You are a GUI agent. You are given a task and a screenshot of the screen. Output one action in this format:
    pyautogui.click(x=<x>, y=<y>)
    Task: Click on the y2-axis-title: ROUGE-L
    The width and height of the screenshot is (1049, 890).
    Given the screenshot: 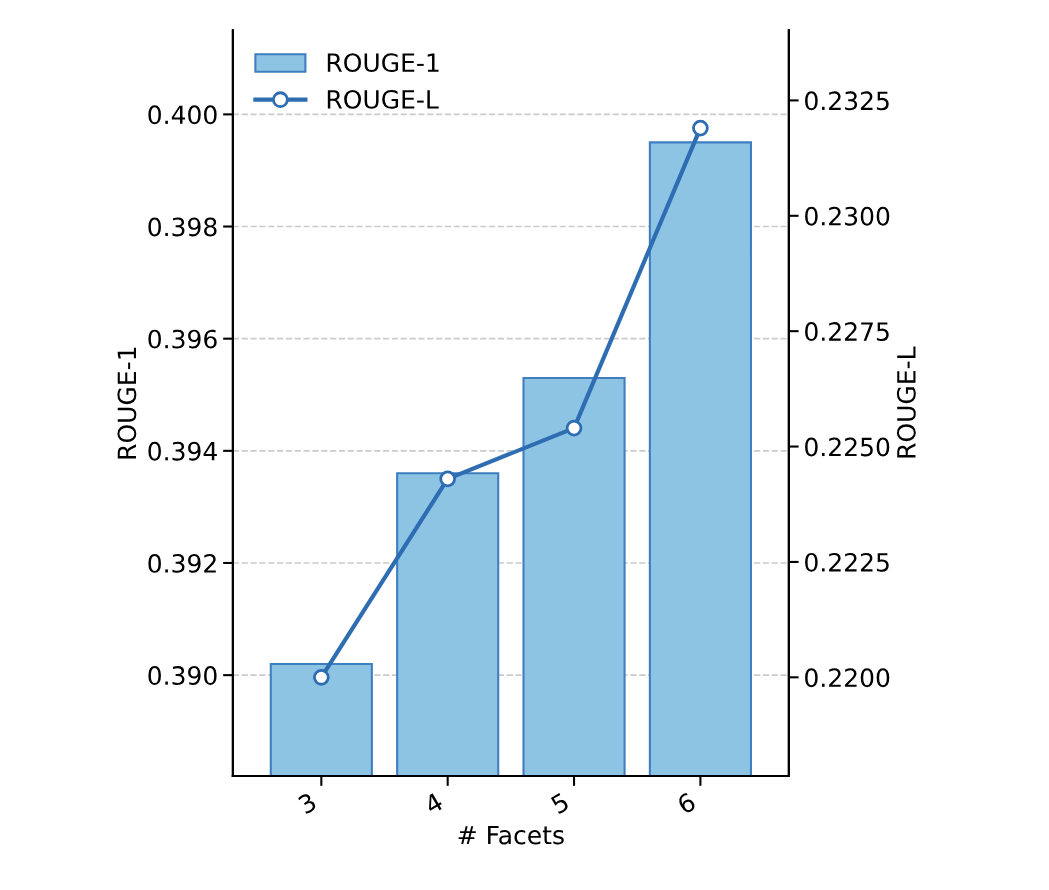 What is the action you would take?
    pyautogui.click(x=906, y=402)
    